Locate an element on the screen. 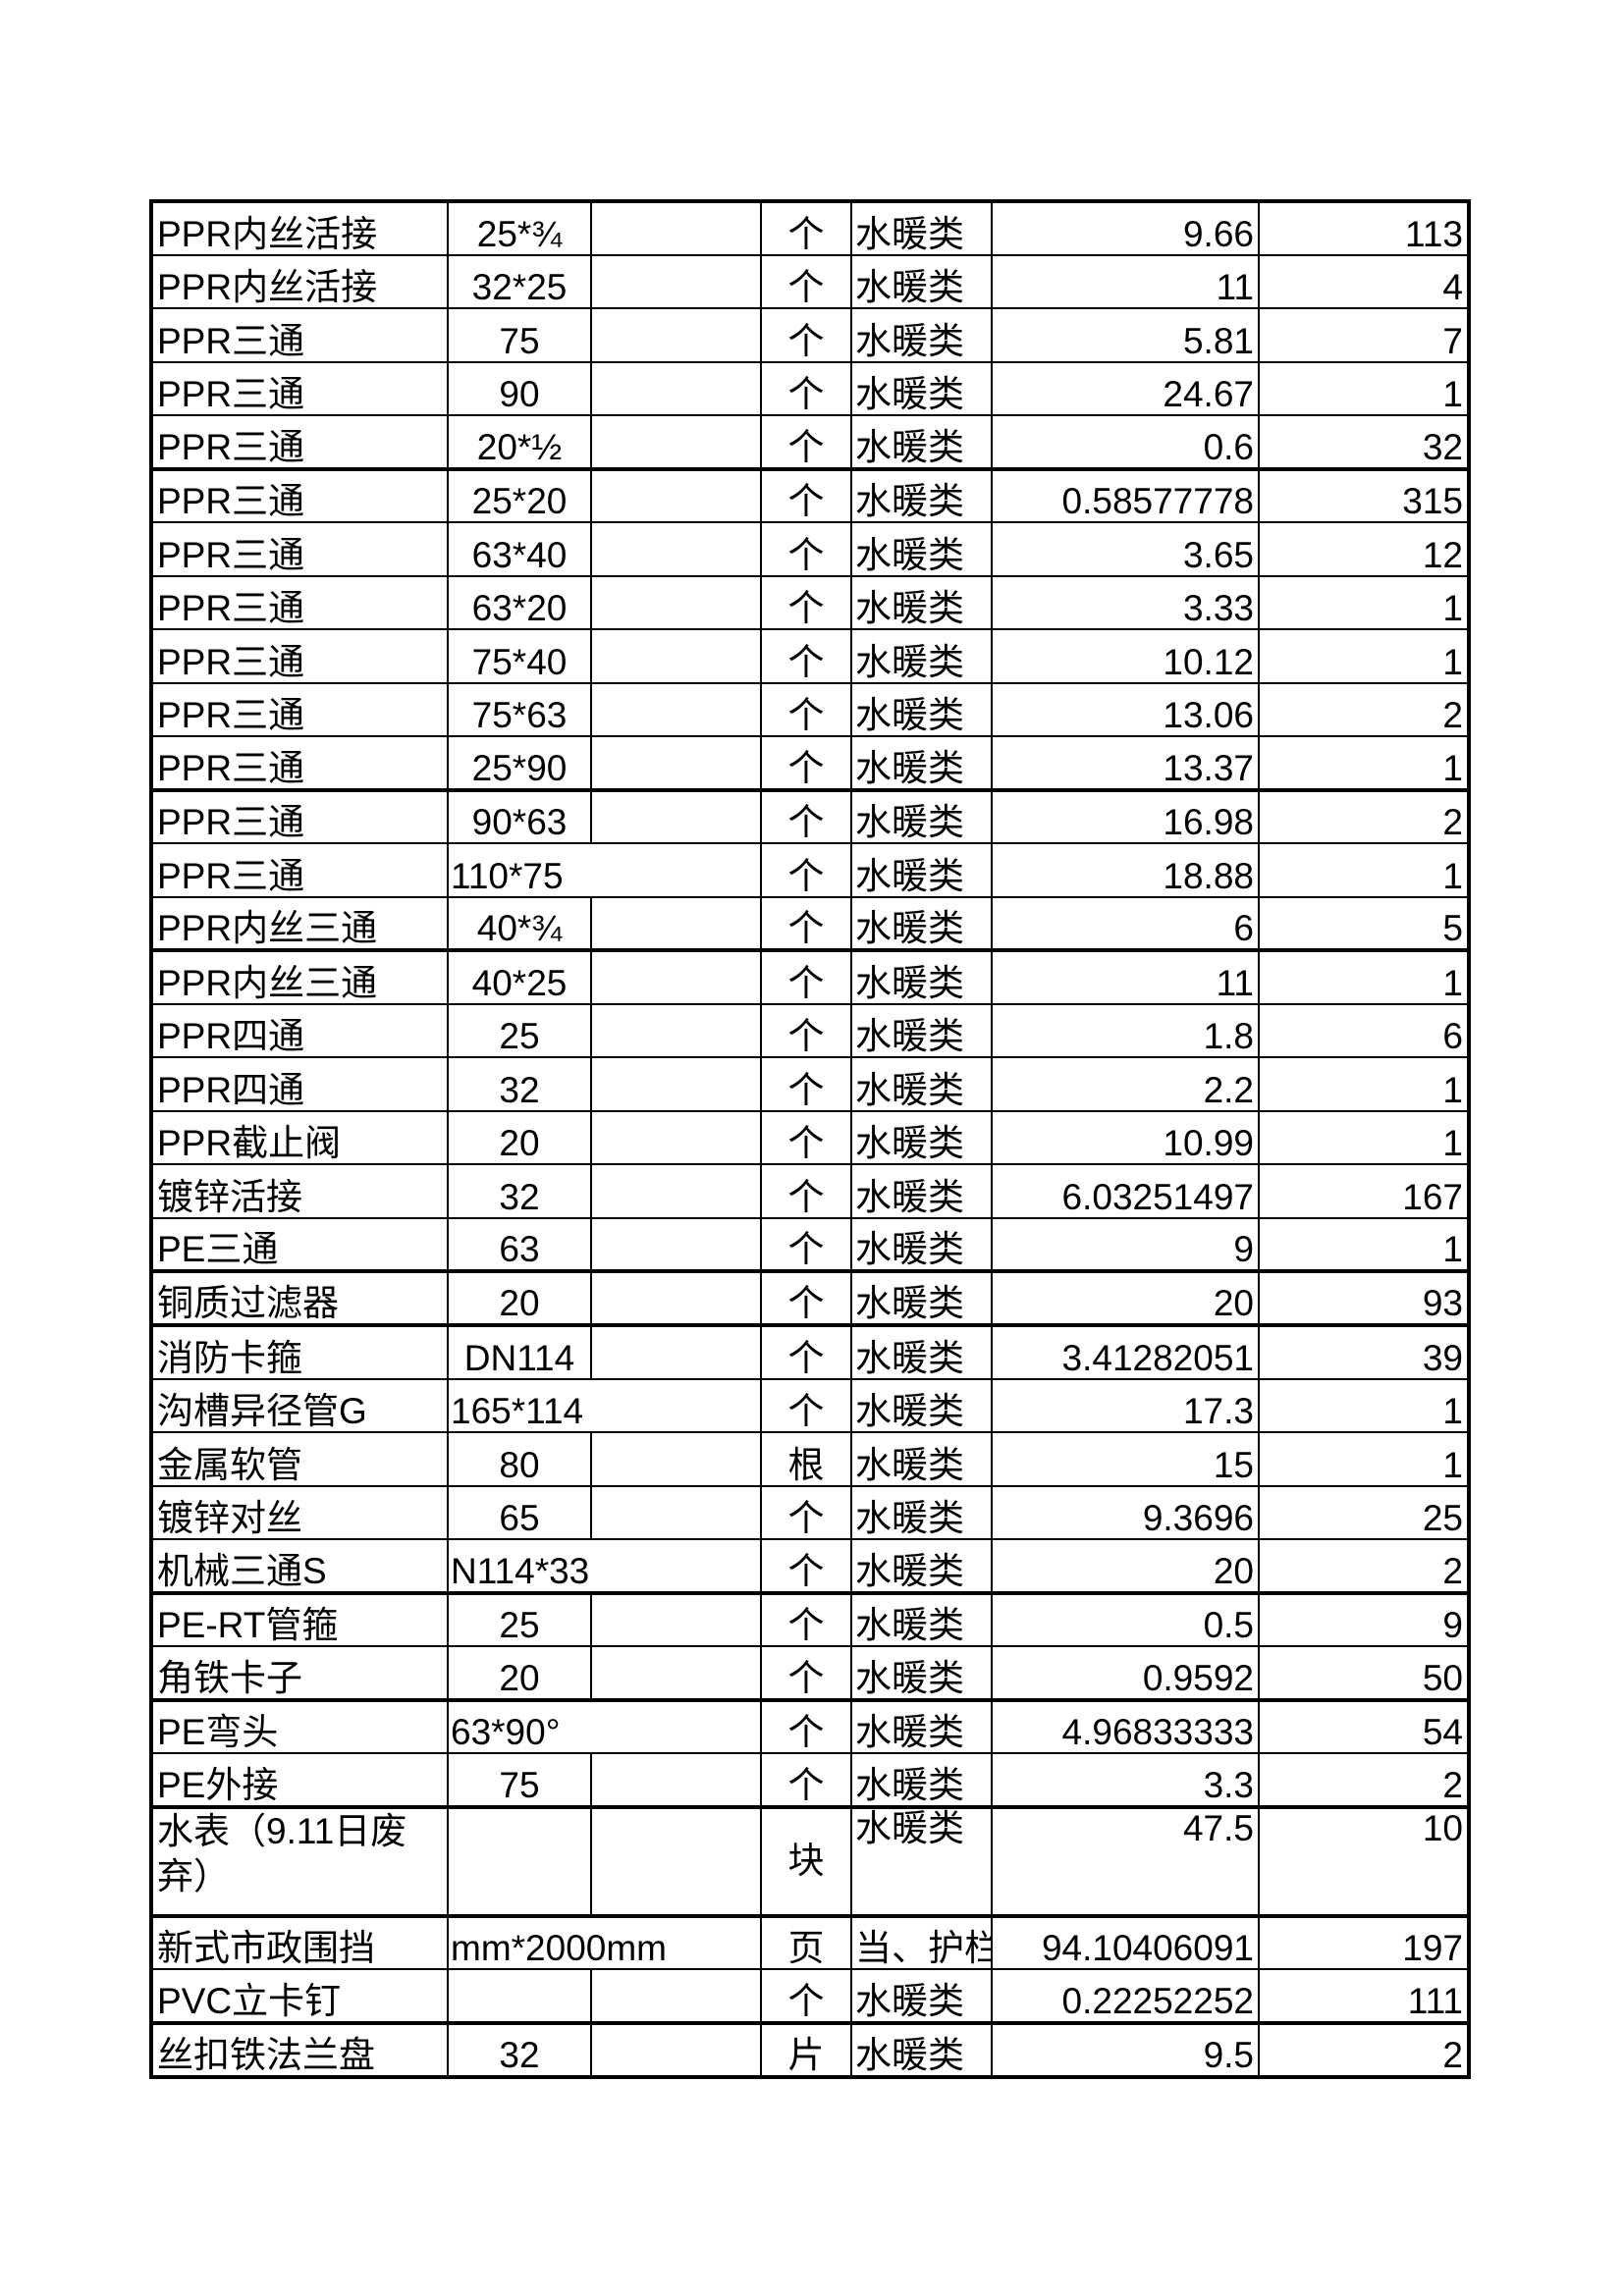 The width and height of the screenshot is (1624, 2296). spec-cell: 40*25 is located at coordinates (519, 977).